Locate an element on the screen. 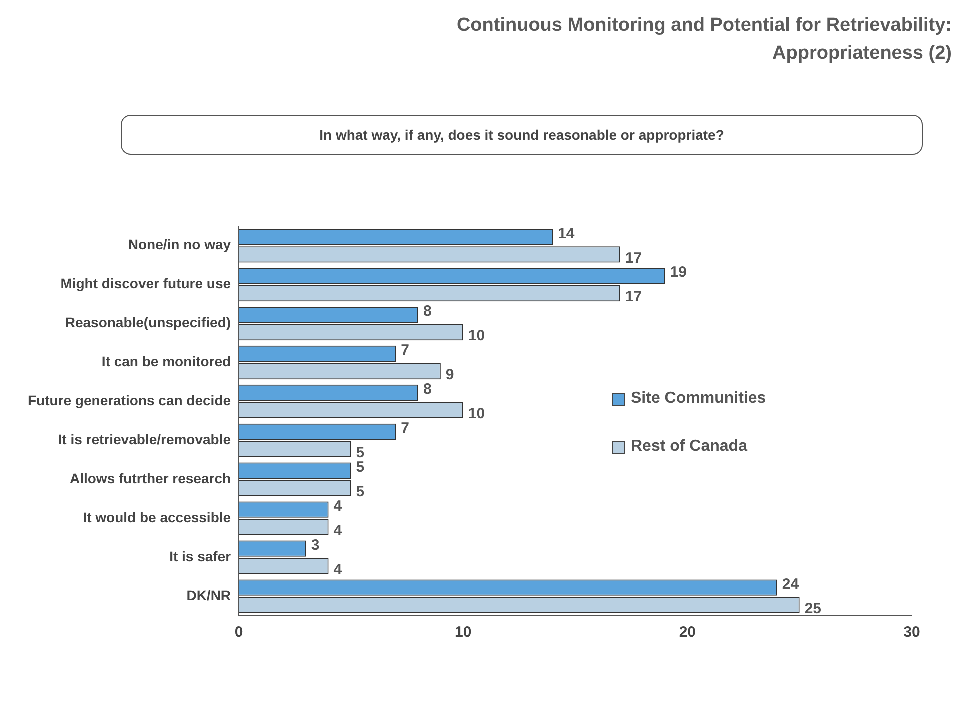  y-tick-label: None/in no way is located at coordinates (180, 244).